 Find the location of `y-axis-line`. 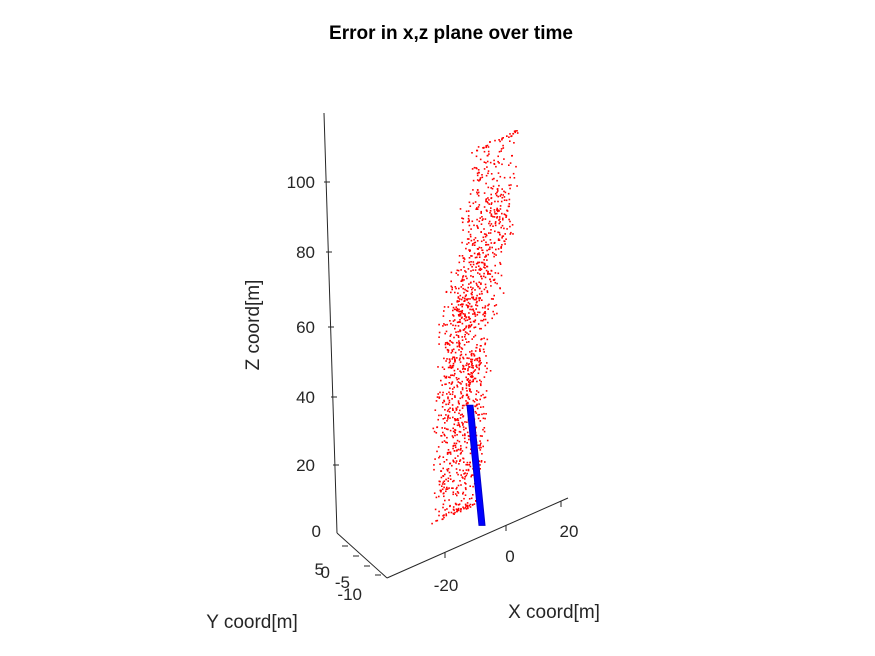

y-axis-line is located at coordinates (362, 555).